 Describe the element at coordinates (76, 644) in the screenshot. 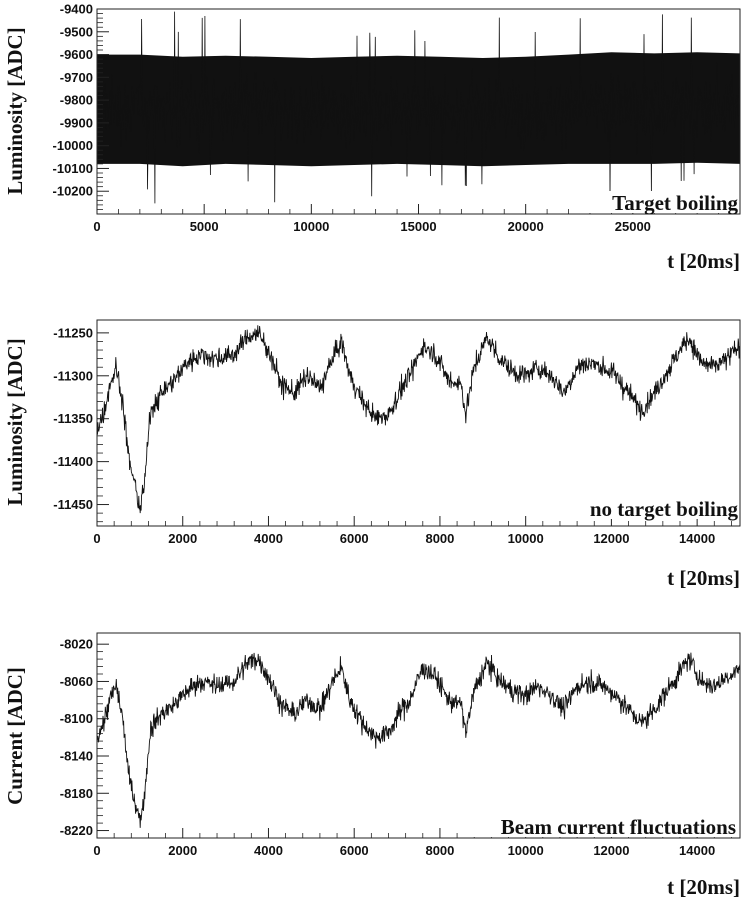

I see `y-tick-label: -8020` at that location.